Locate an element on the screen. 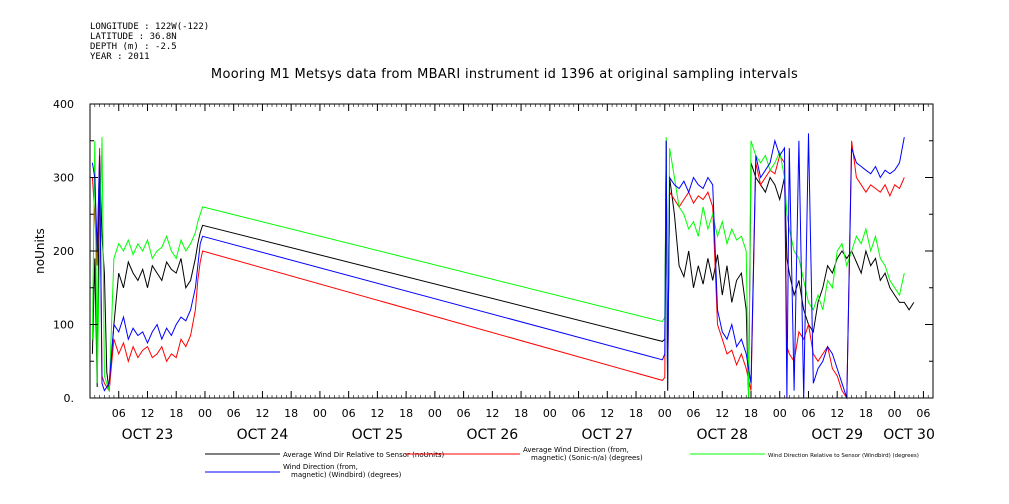 This screenshot has height=504, width=1009. x-day-label: OCT 30 is located at coordinates (909, 435).